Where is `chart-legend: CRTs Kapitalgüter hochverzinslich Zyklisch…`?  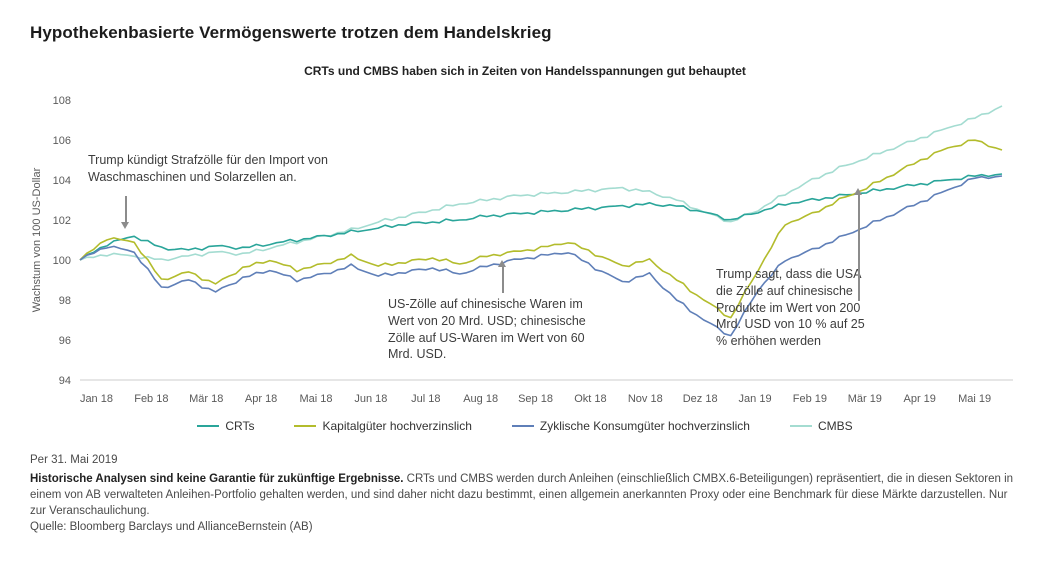
chart-legend: CRTs Kapitalgüter hochverzinslich Zyklisch… is located at coordinates (525, 426).